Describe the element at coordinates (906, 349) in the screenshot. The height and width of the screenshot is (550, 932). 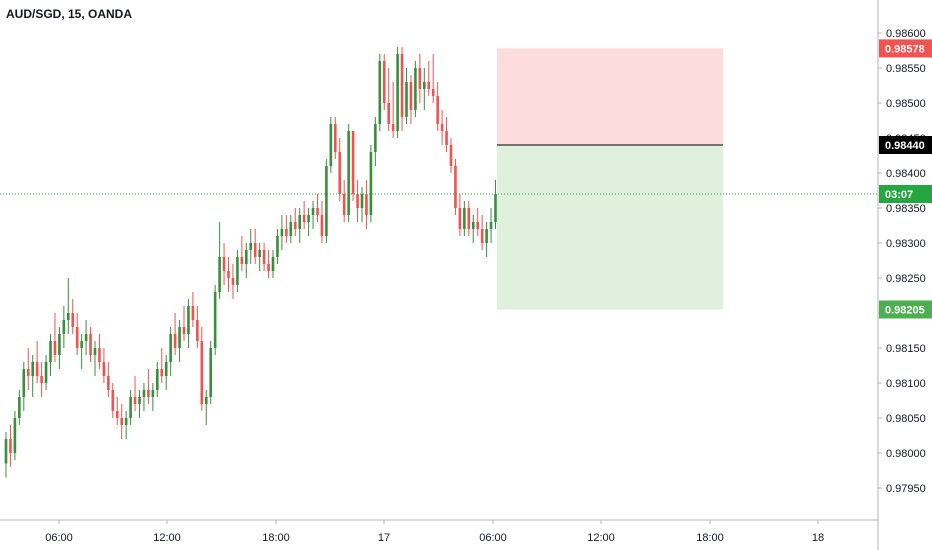
I see `price-tick-label: 0.98150` at that location.